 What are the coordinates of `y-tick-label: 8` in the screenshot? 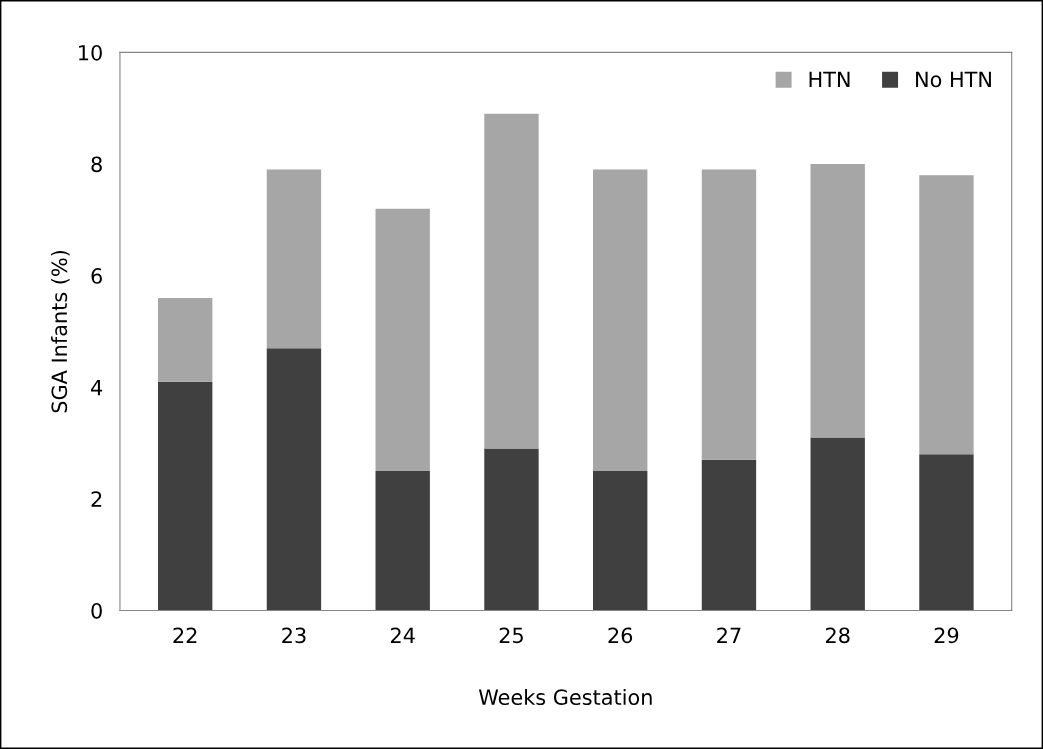 It's located at (96, 164).